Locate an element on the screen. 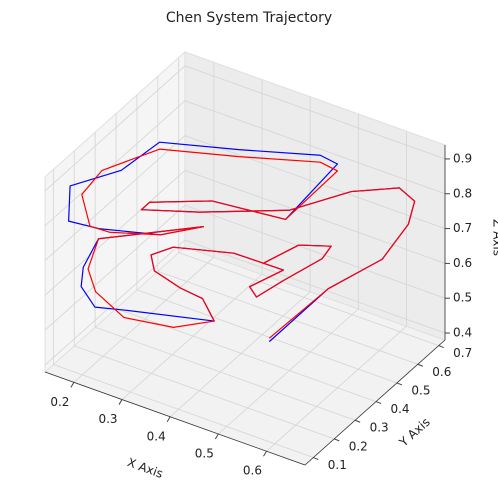 The image size is (498, 504). z-tick-label: 0.5 is located at coordinates (462, 298).